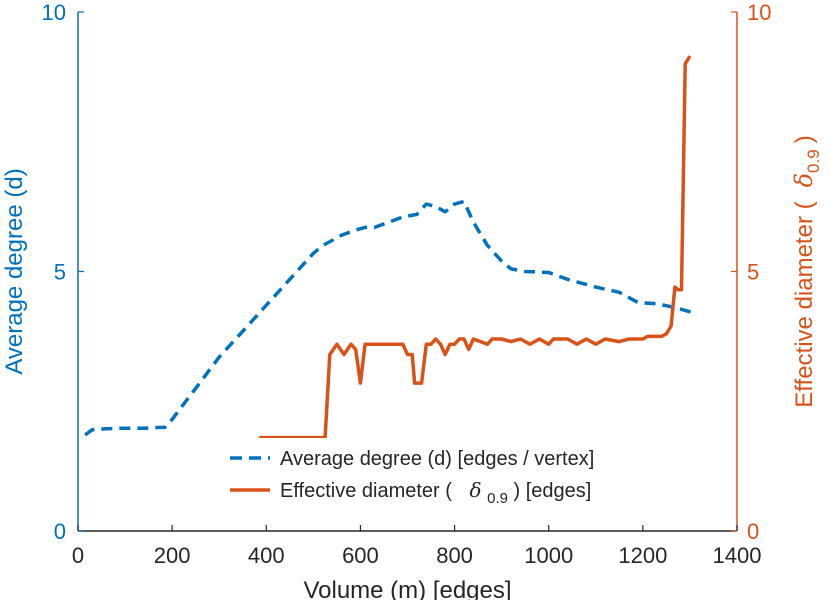 Image resolution: width=829 pixels, height=600 pixels. Describe the element at coordinates (804, 180) in the screenshot. I see `y-right-axis-delta-symbol: δ` at that location.